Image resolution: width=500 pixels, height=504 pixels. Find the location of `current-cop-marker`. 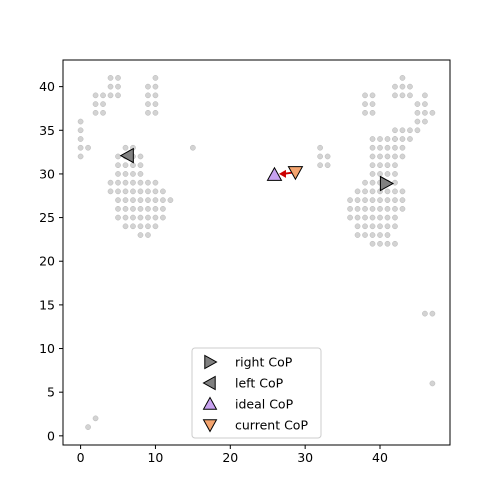

current-cop-marker is located at coordinates (295, 173).